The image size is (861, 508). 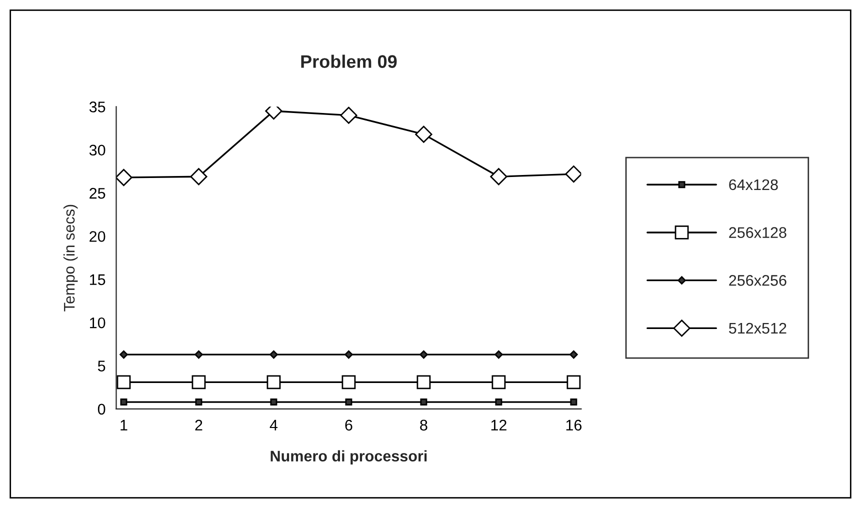 What do you see at coordinates (98, 236) in the screenshot?
I see `y-tick-label: 20` at bounding box center [98, 236].